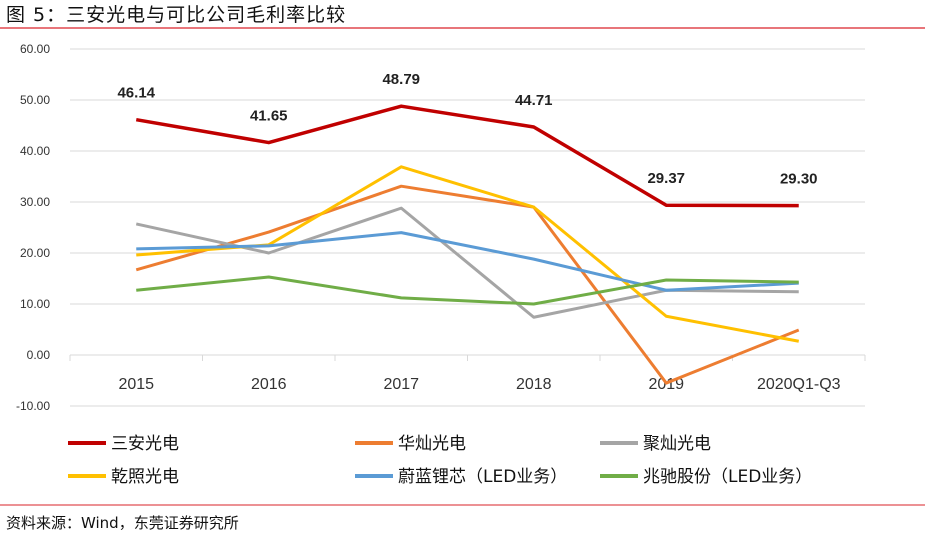 This screenshot has height=541, width=925. Describe the element at coordinates (35, 151) in the screenshot. I see `y-tick-label: 40.00` at that location.